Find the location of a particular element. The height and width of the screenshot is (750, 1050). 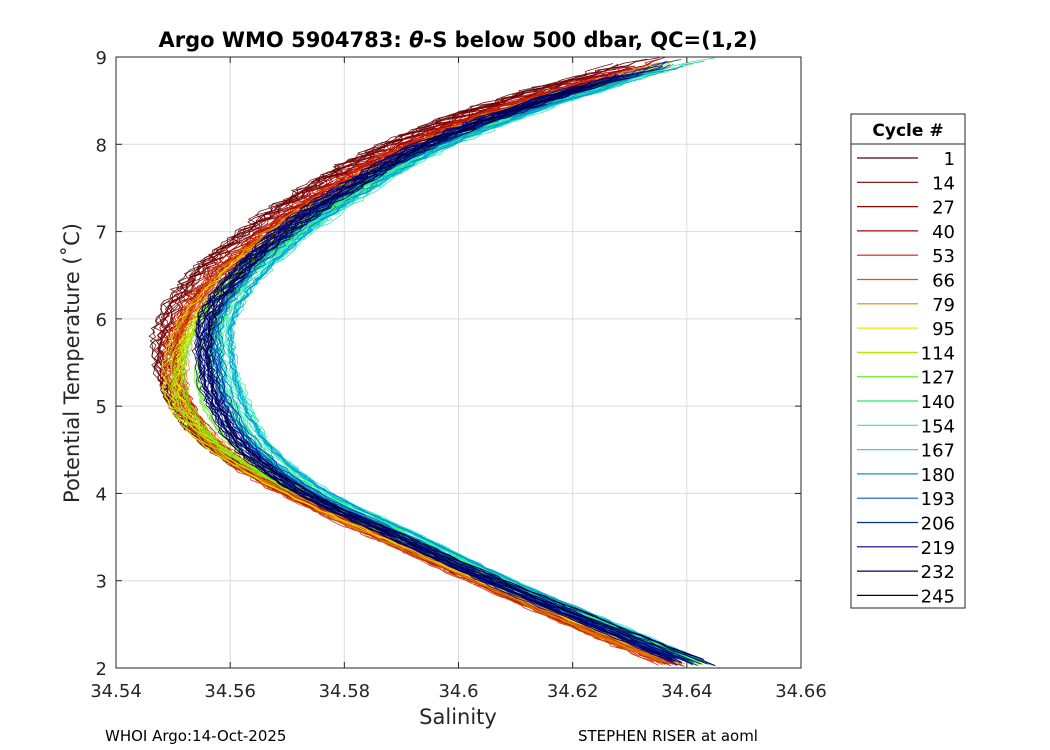

legend-label: 66 is located at coordinates (943, 281).